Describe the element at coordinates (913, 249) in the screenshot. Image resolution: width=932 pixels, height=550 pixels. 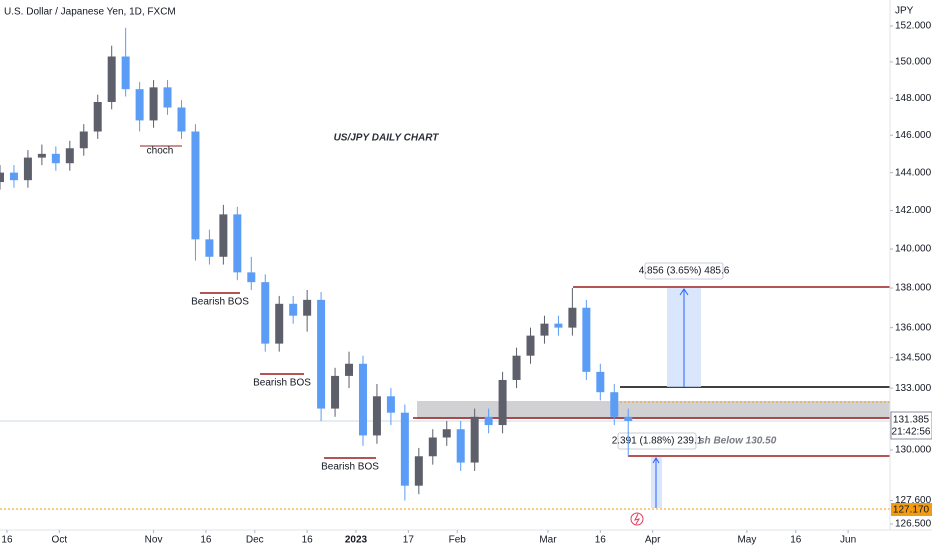
I see `y-tick-label: 140.000` at that location.